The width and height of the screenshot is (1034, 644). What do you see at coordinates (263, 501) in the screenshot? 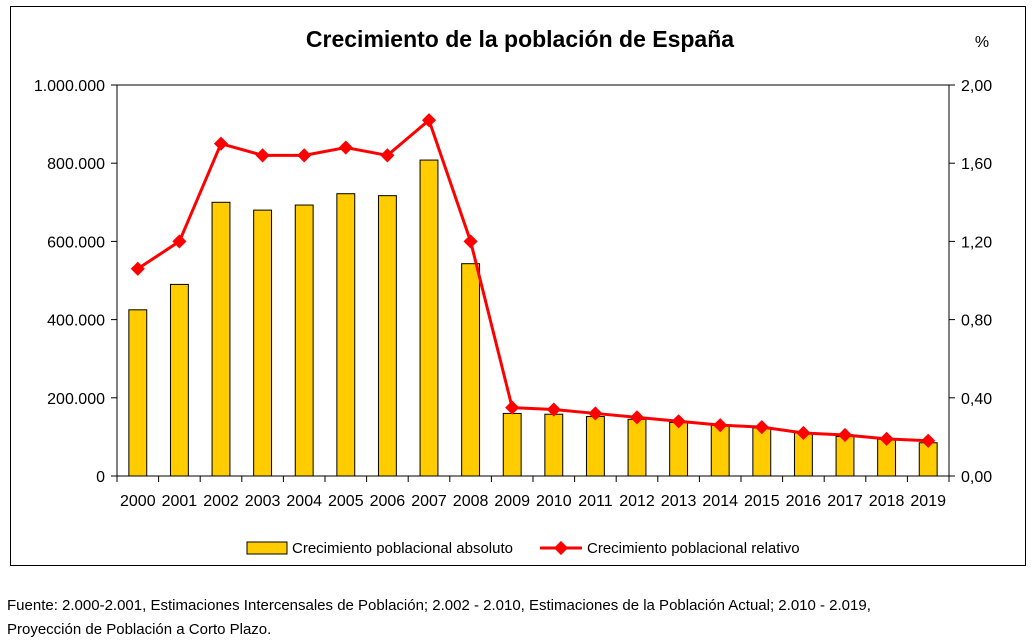
I see `x-tick-label: 2003` at bounding box center [263, 501].